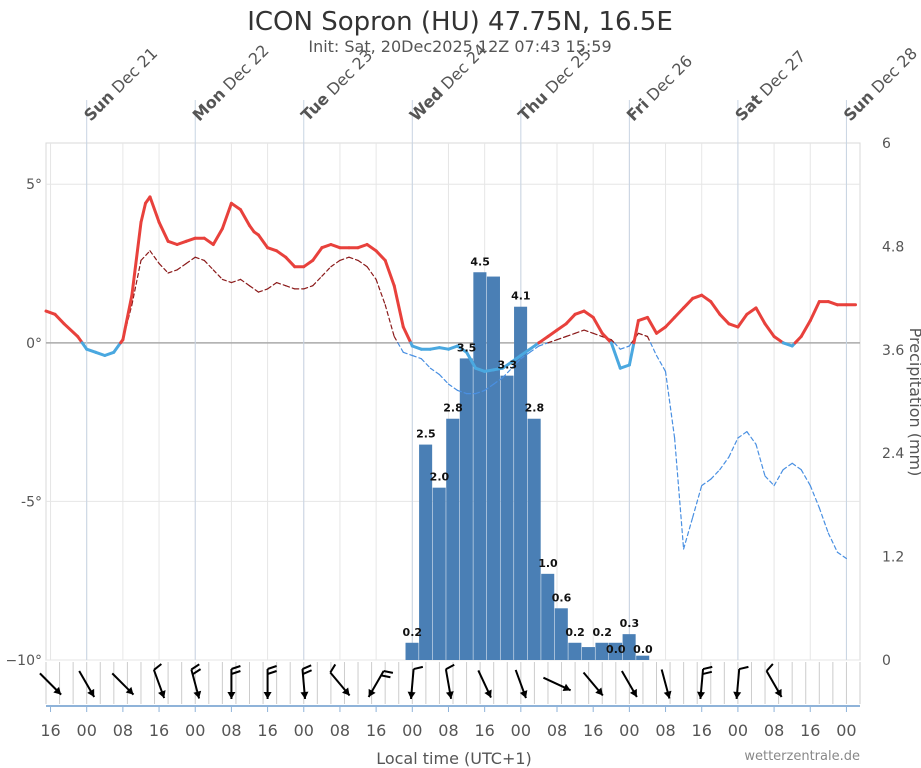  I want to click on precip-value-label: 3.3, so click(508, 365).